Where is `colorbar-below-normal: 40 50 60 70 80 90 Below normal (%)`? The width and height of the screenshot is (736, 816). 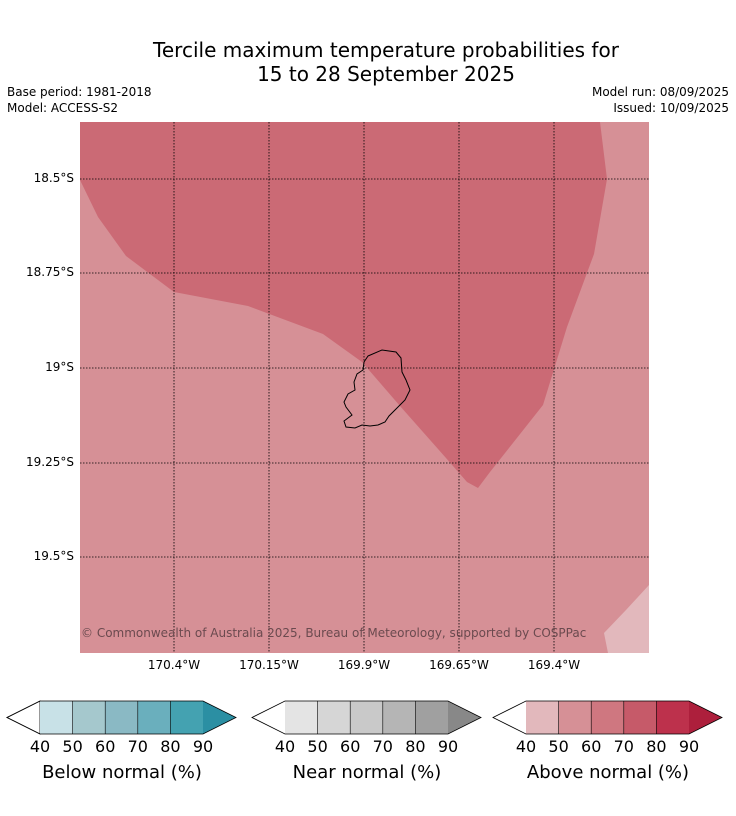
colorbar-below-normal: 40 50 60 70 80 90 Below normal (%) is located at coordinates (122, 741).